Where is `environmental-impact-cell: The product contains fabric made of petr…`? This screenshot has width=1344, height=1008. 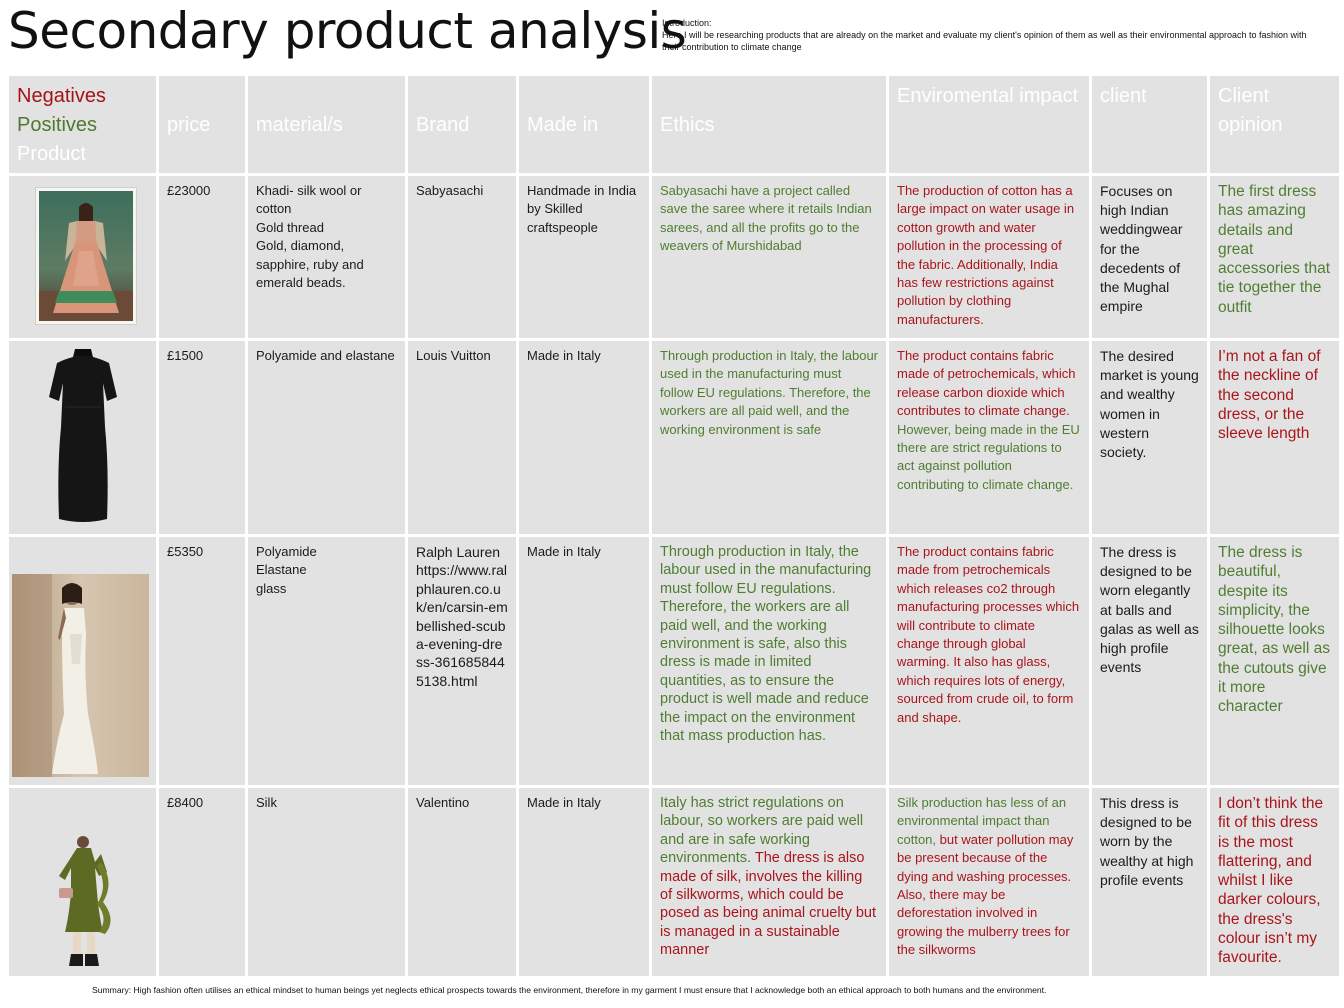 environmental-impact-cell: The product contains fabric made of petr… is located at coordinates (989, 437).